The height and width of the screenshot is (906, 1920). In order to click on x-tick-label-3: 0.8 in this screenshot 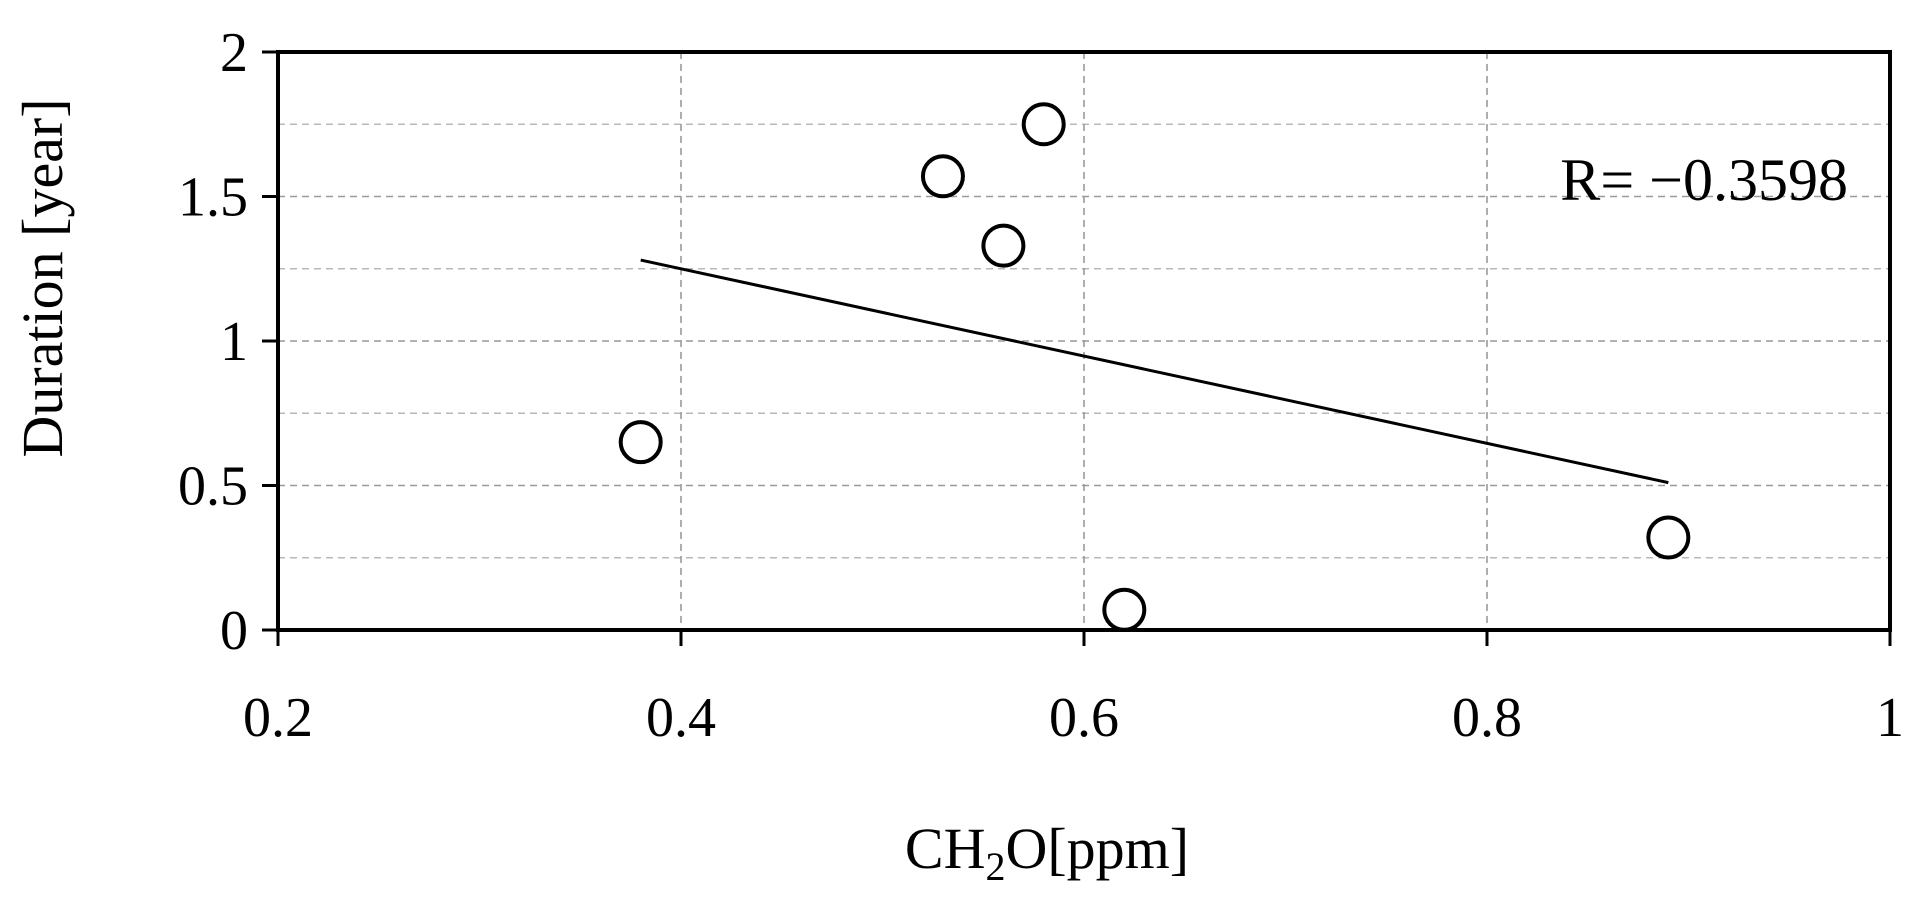, I will do `click(1487, 718)`.